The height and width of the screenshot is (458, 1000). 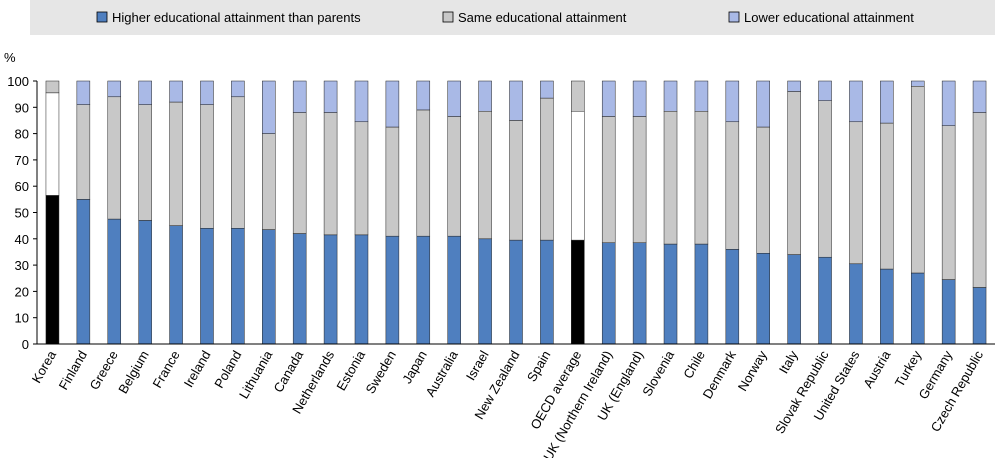 I want to click on y-tick-label: 80, so click(x=22, y=134).